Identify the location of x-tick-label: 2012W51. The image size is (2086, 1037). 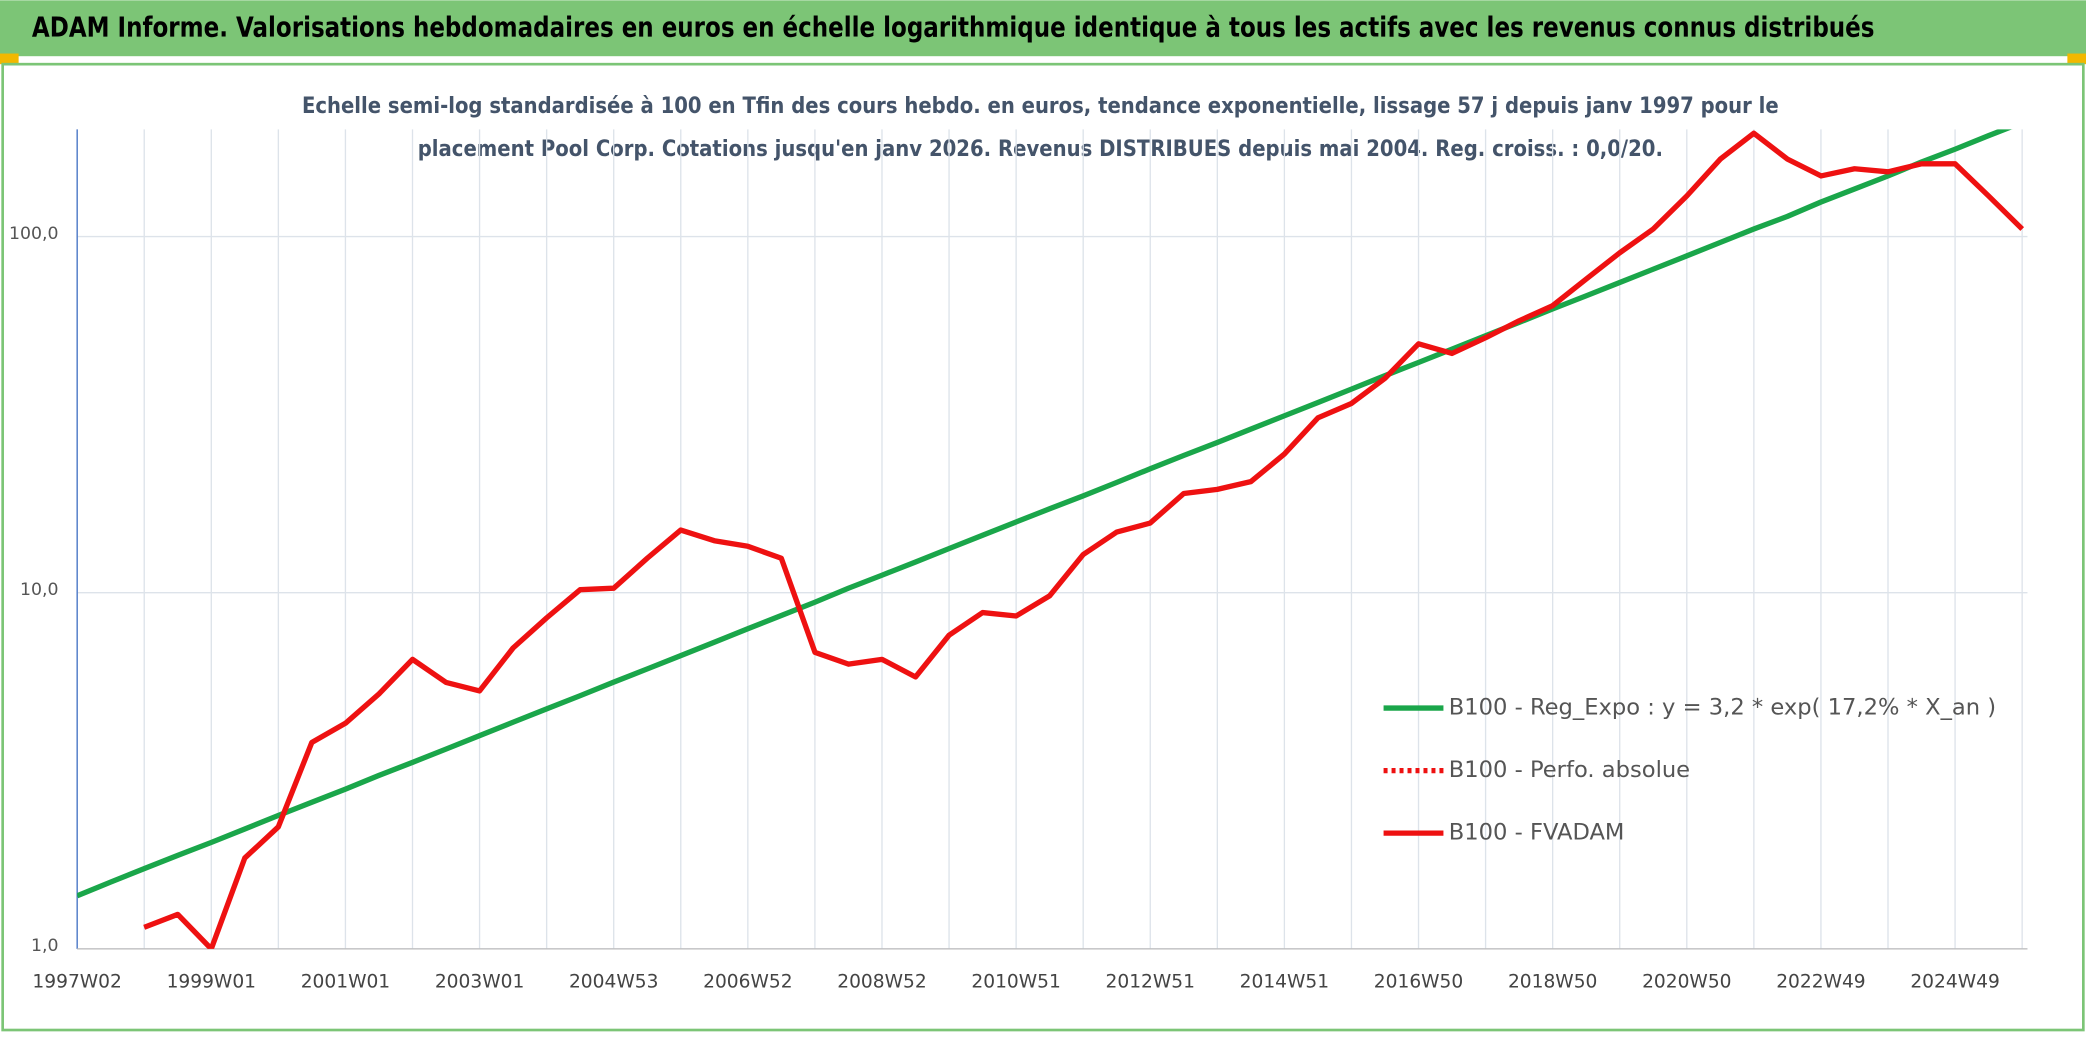
(1150, 982).